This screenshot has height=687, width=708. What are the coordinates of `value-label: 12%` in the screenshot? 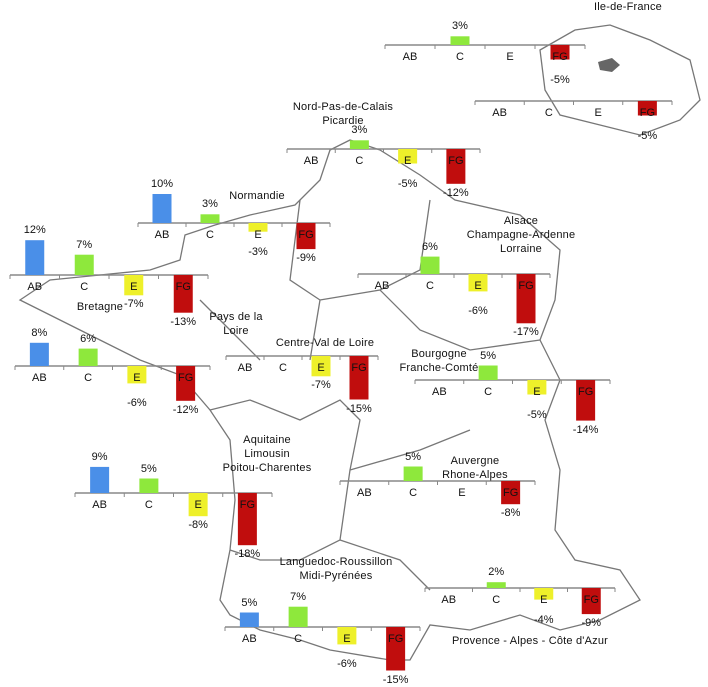 It's located at (34, 230).